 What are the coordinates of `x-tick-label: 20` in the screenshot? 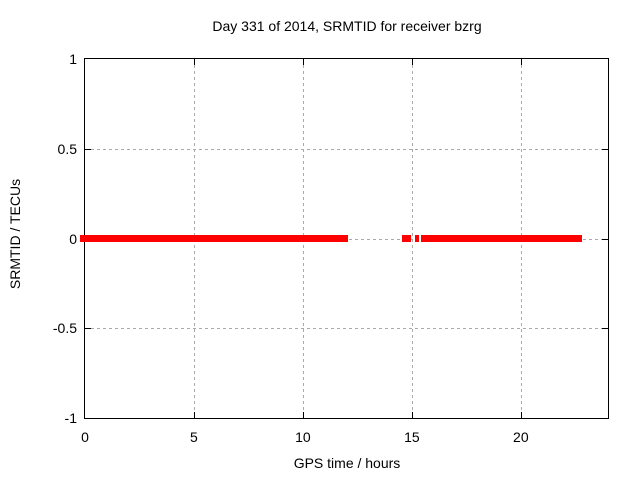 It's located at (521, 437).